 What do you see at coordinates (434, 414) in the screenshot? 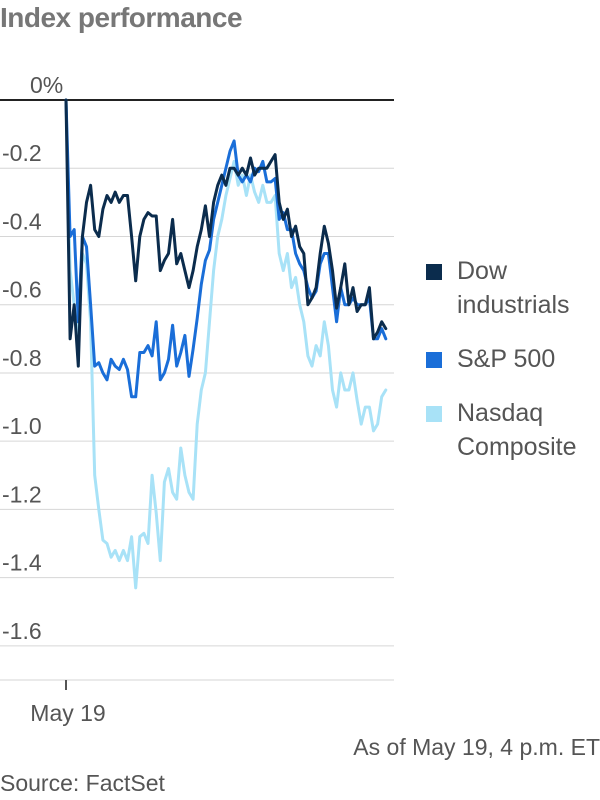
I see `legend-swatch-nasdaq` at bounding box center [434, 414].